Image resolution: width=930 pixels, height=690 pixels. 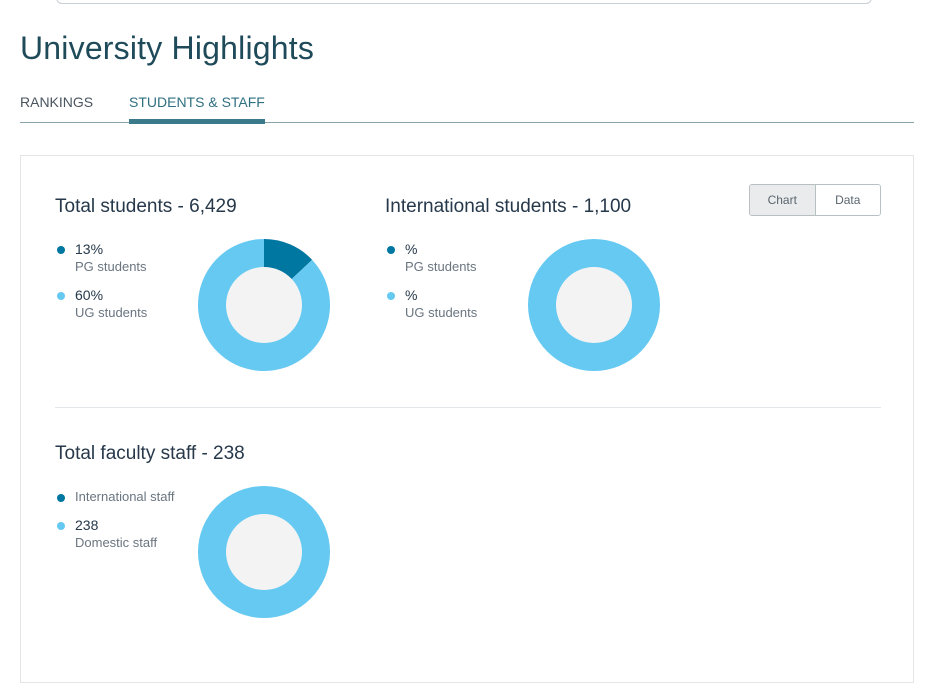 What do you see at coordinates (783, 200) in the screenshot?
I see `chart-view-button: Chart` at bounding box center [783, 200].